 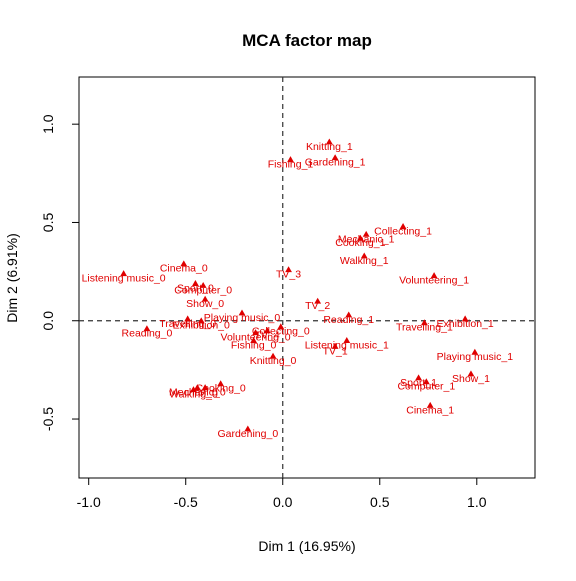 What do you see at coordinates (418, 383) in the screenshot?
I see `data-point-label: Sport_1` at bounding box center [418, 383].